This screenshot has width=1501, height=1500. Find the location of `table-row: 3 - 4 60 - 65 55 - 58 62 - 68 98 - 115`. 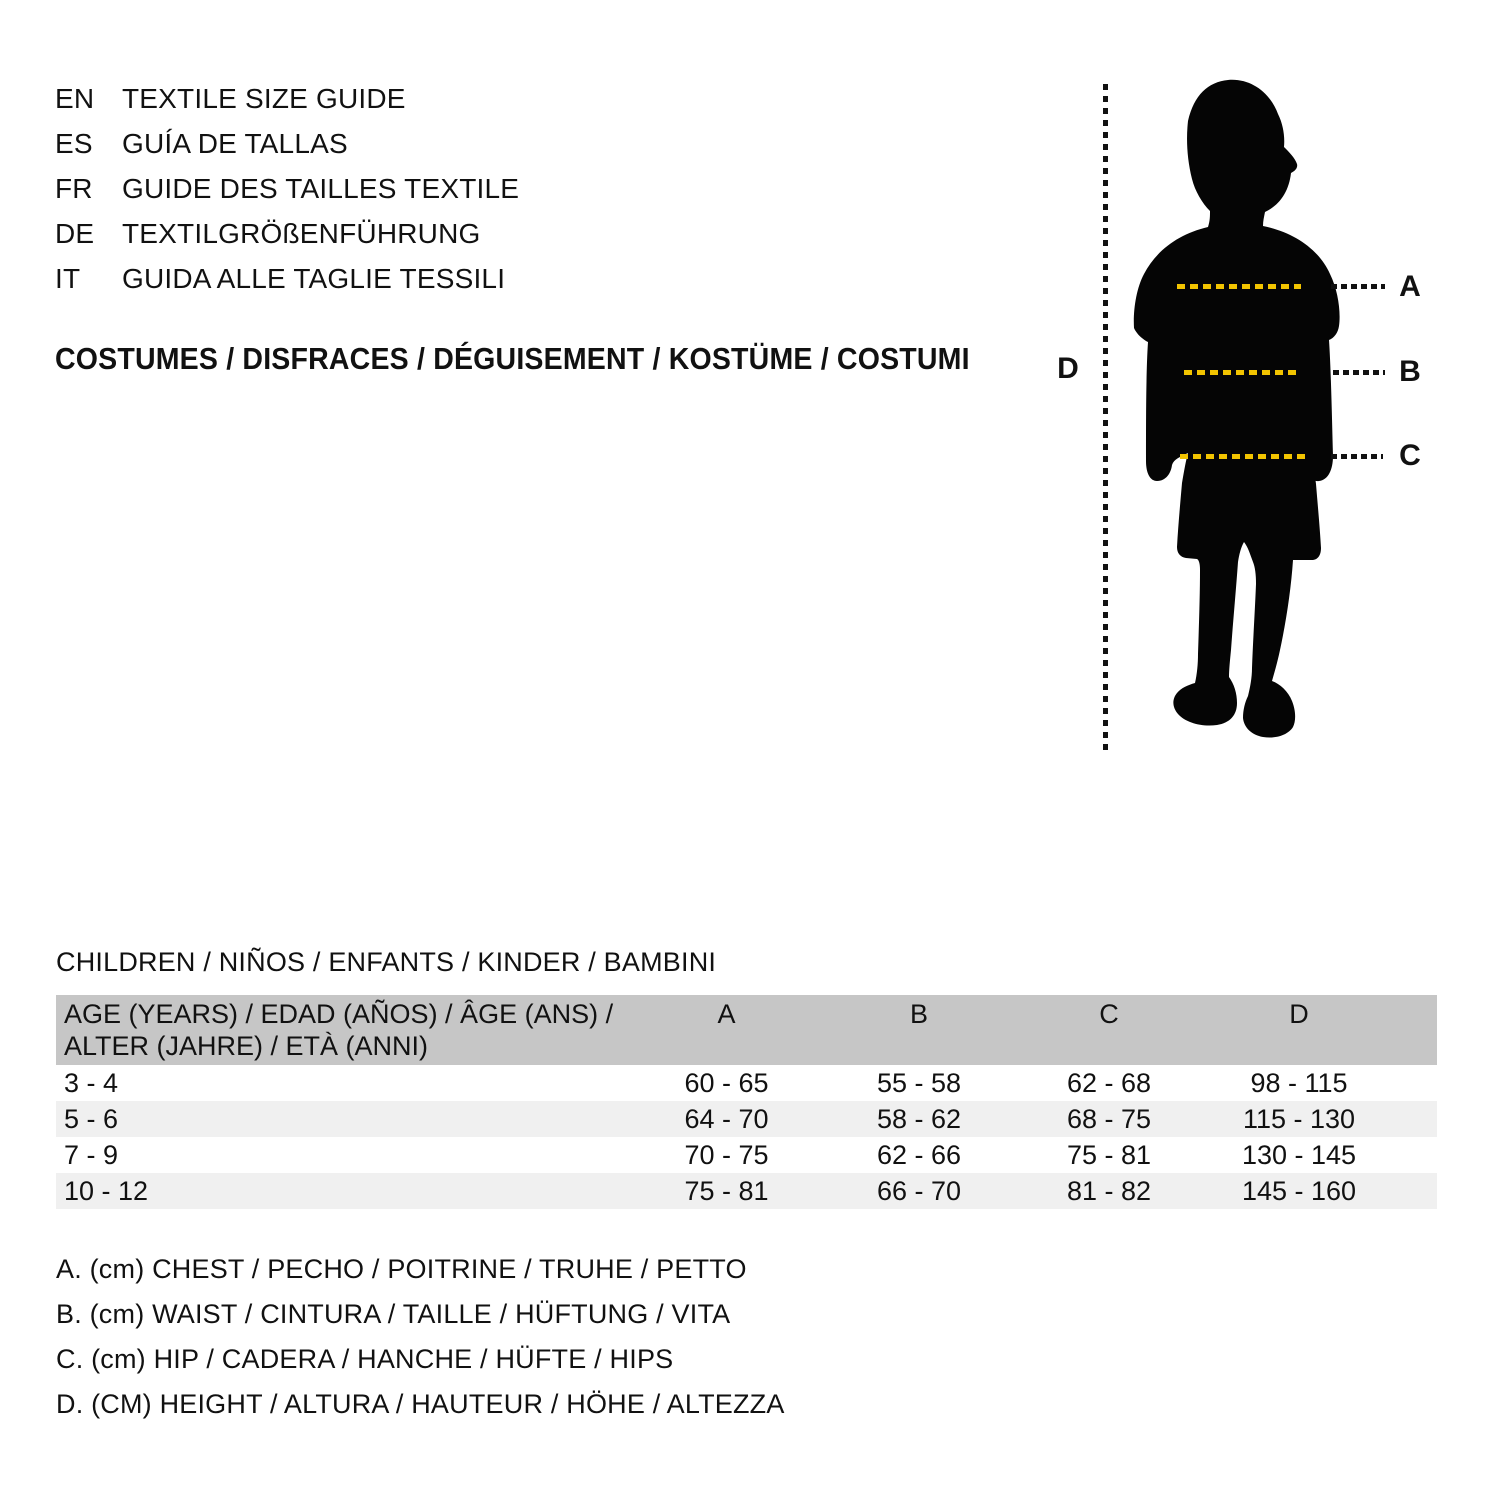

table-row: 3 - 4 60 - 65 55 - 58 62 - 68 98 - 115 is located at coordinates (746, 1083).